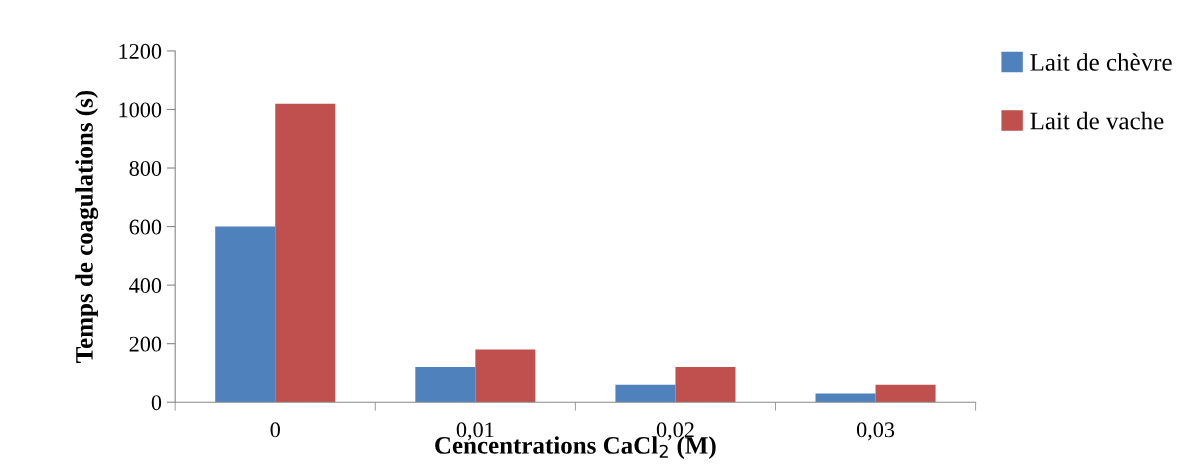  I want to click on y-tick-label: 0, so click(156, 403).